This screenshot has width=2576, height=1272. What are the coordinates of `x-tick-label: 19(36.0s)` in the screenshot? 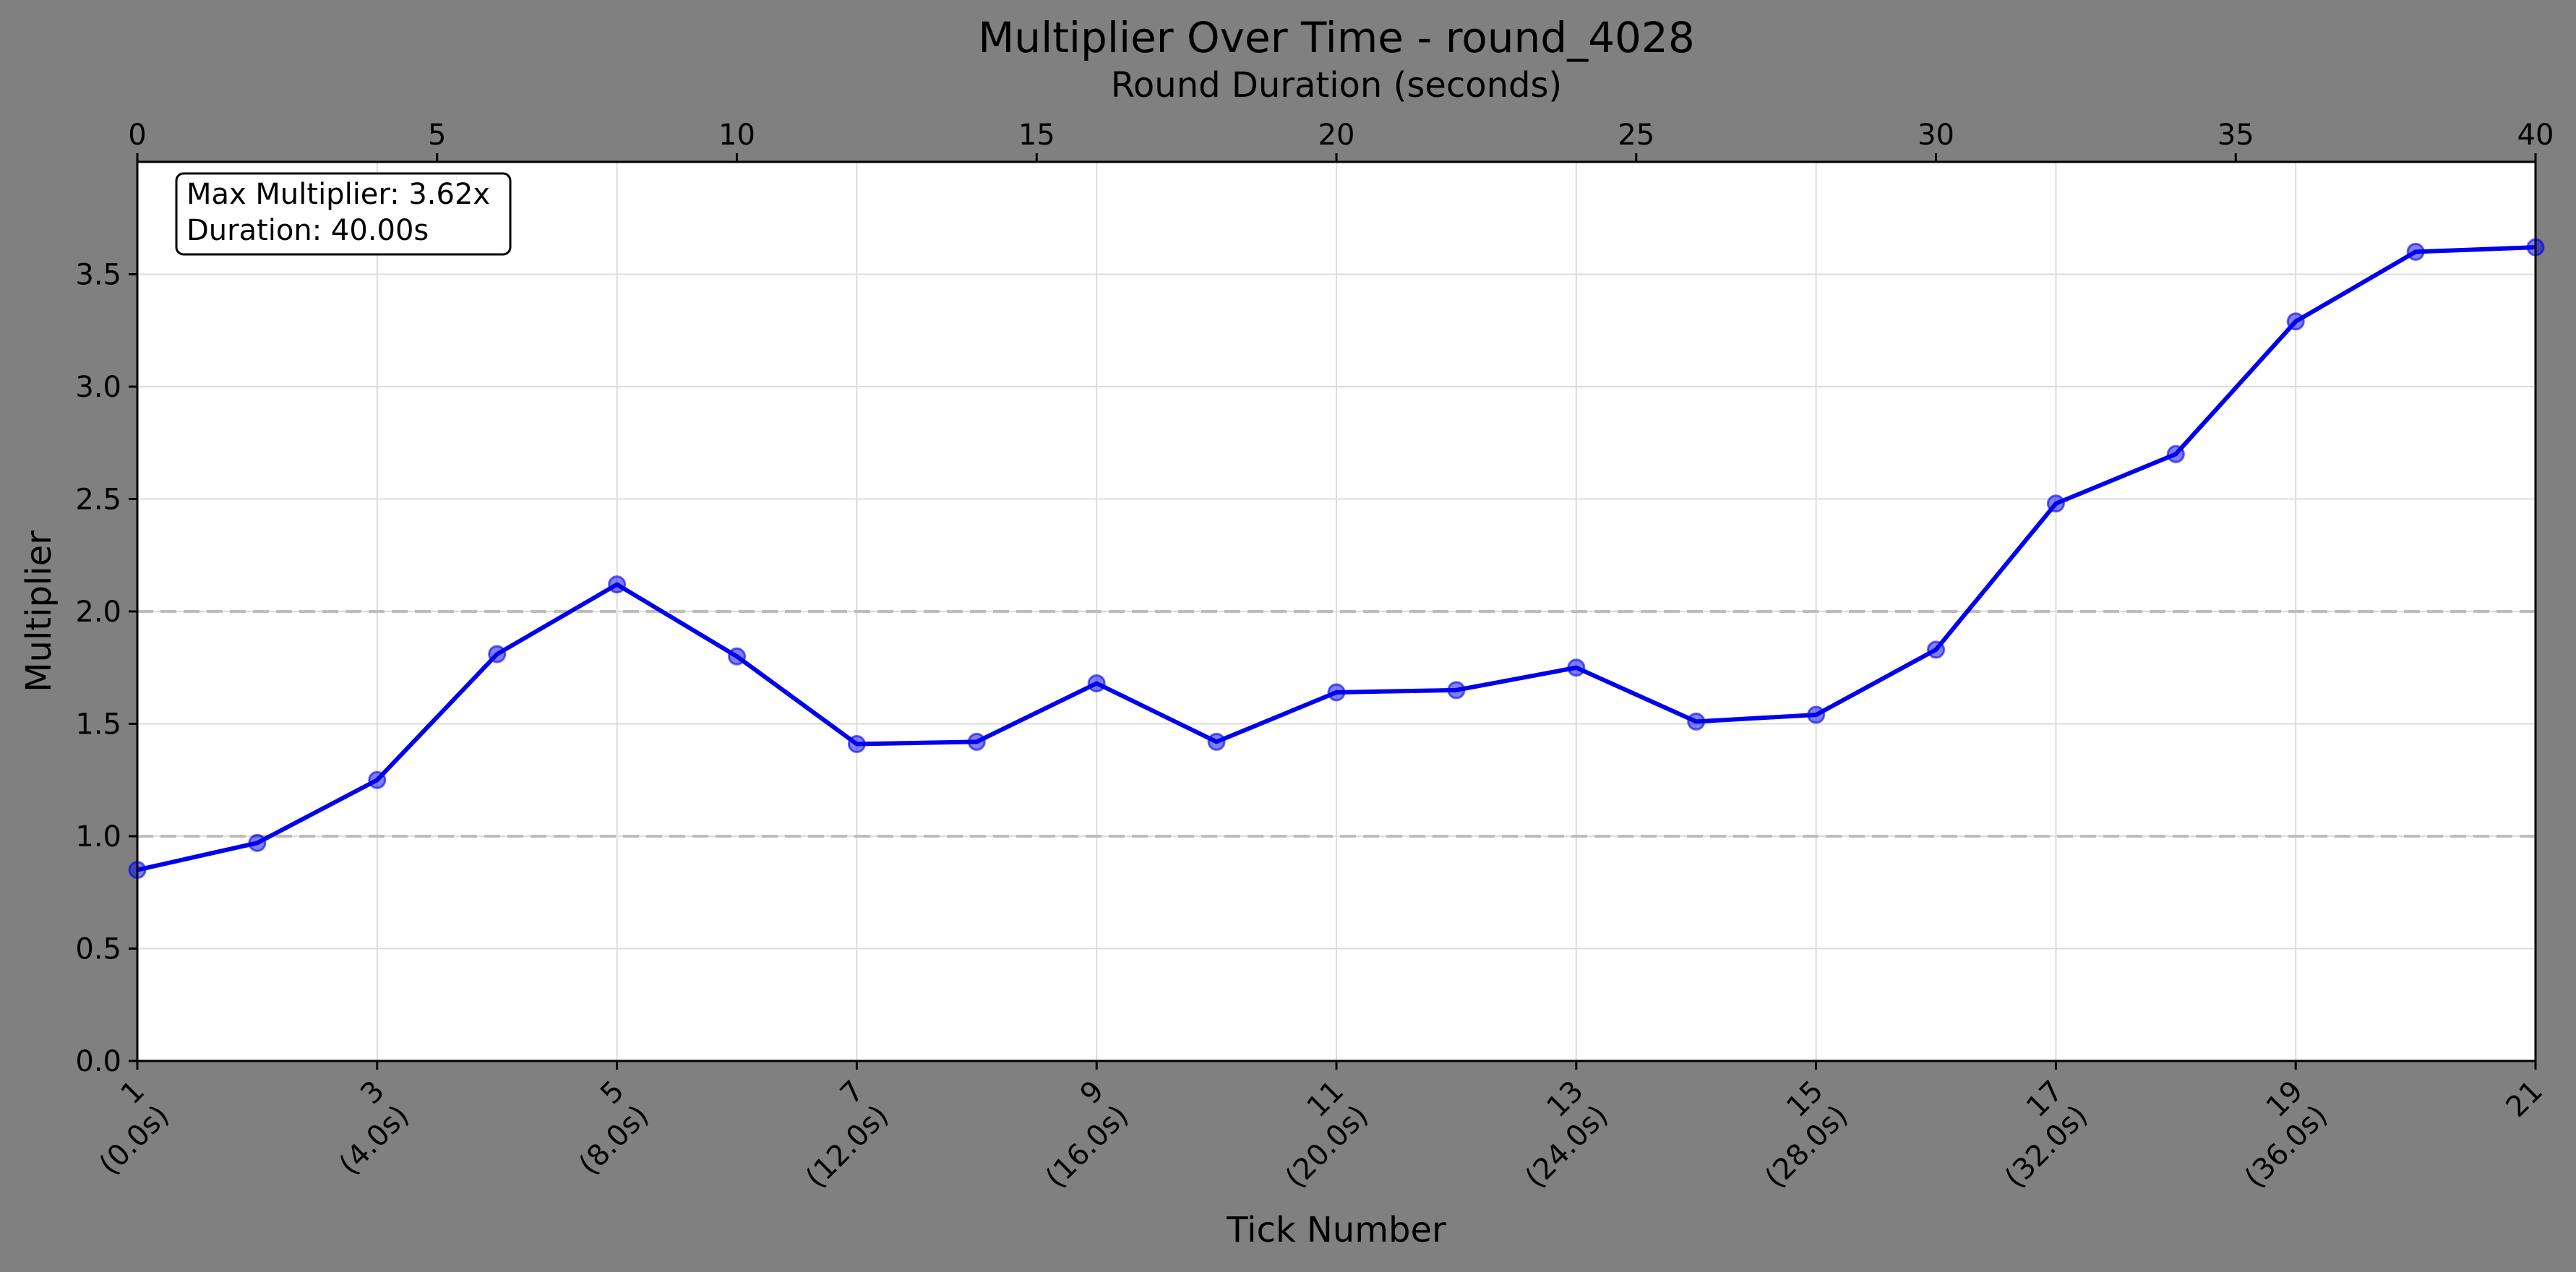 It's located at (2274, 1135).